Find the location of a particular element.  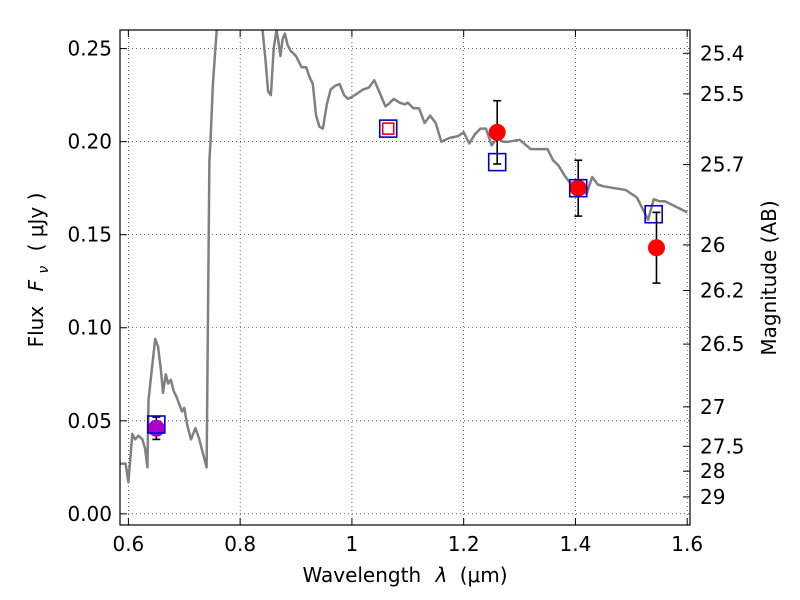

x-axis-label: Wavelength λ (μm) is located at coordinates (404, 575).